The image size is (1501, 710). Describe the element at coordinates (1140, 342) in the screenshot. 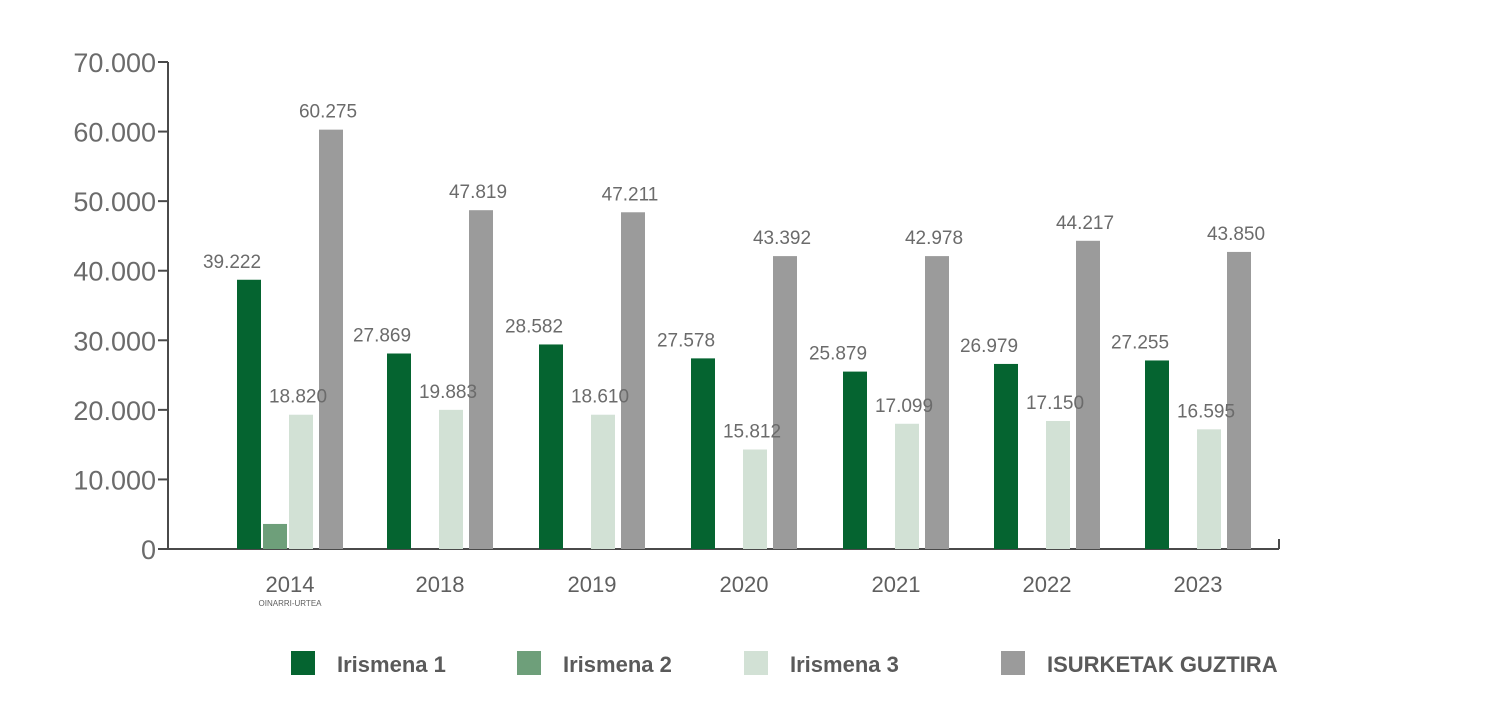

I see `data-label: 27.255` at that location.